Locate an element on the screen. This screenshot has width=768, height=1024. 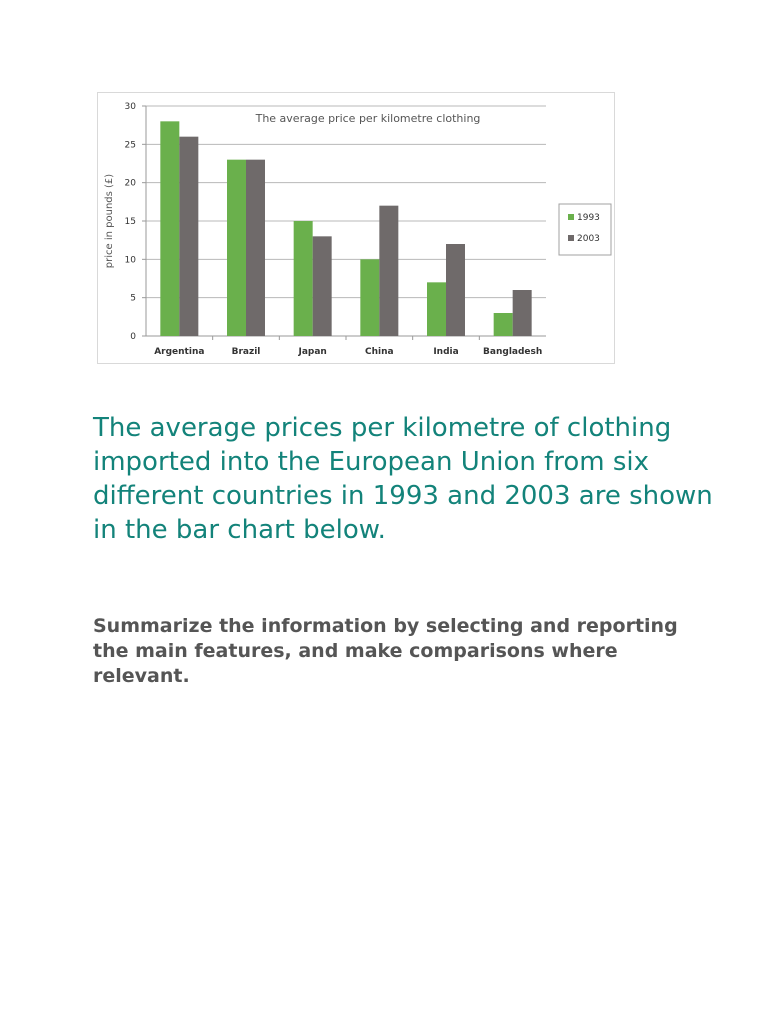
y-tick-label: 15 is located at coordinates (130, 222).